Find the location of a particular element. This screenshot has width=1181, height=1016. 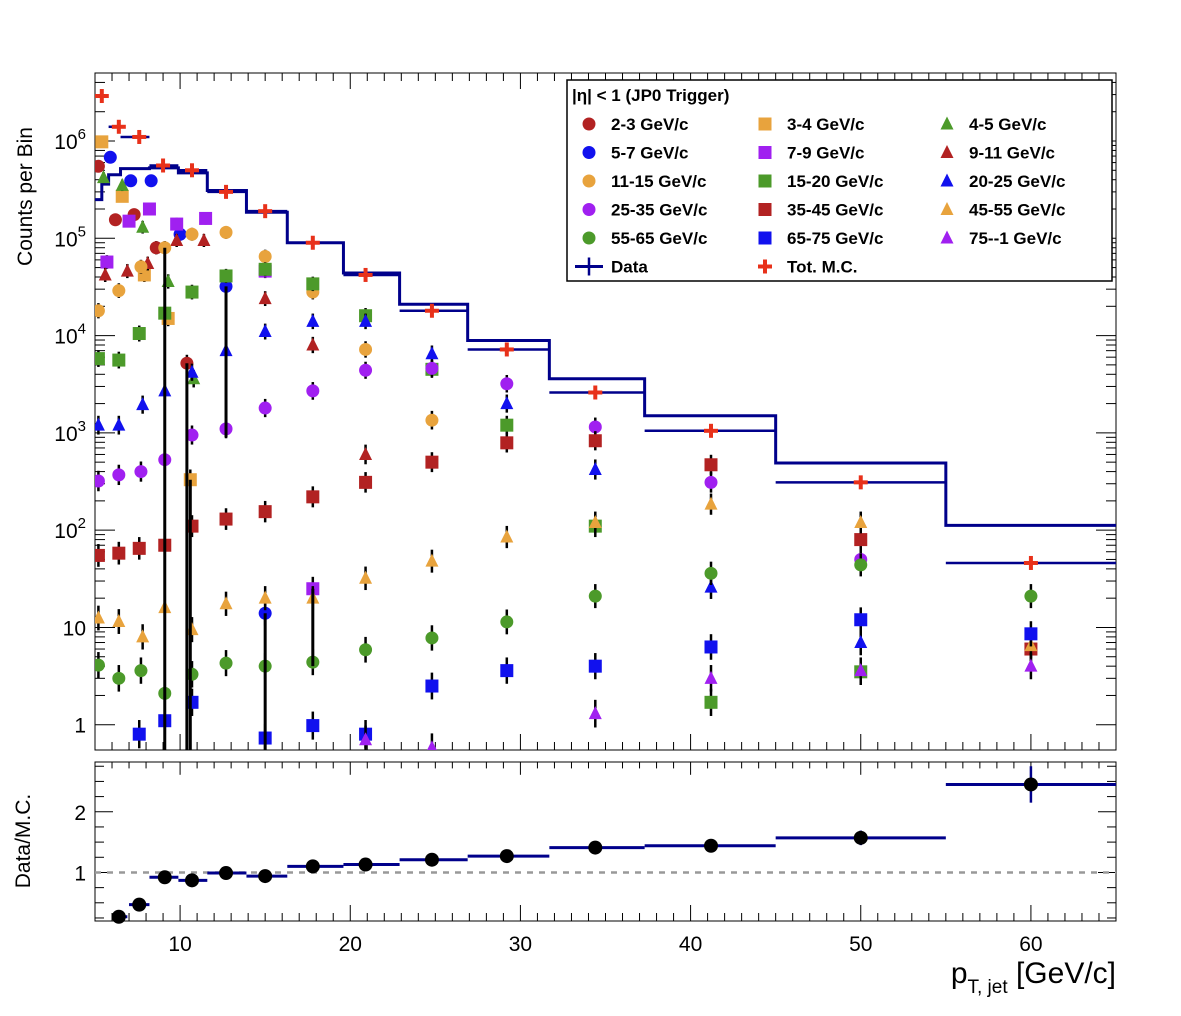

legend-label: 11-15 GeV/c is located at coordinates (658, 181).